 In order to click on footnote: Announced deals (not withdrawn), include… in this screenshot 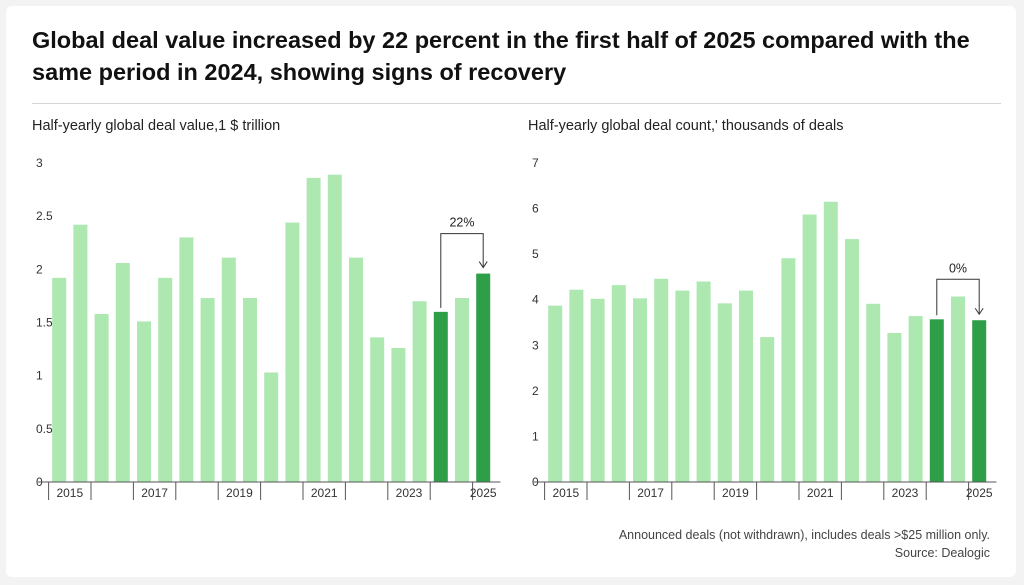, I will do `click(804, 535)`.